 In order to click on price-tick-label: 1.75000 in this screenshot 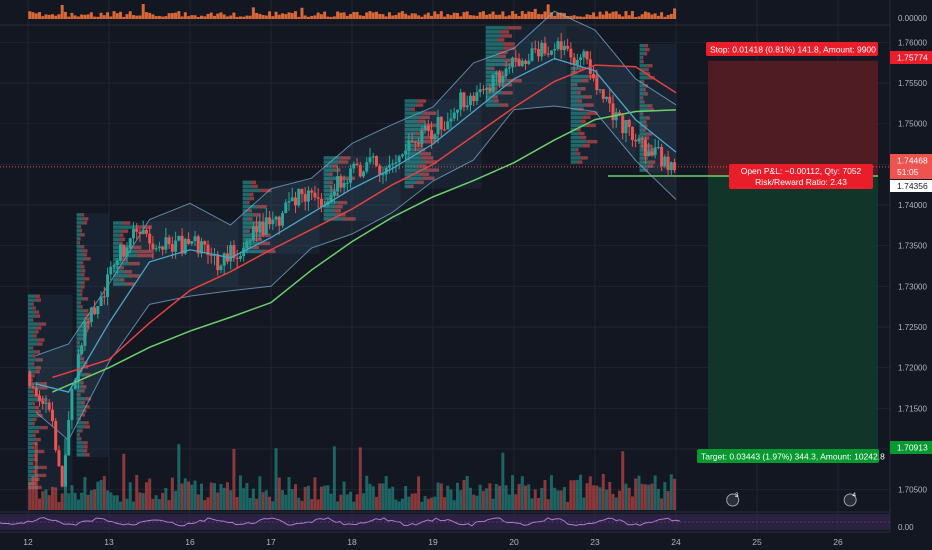, I will do `click(912, 124)`.